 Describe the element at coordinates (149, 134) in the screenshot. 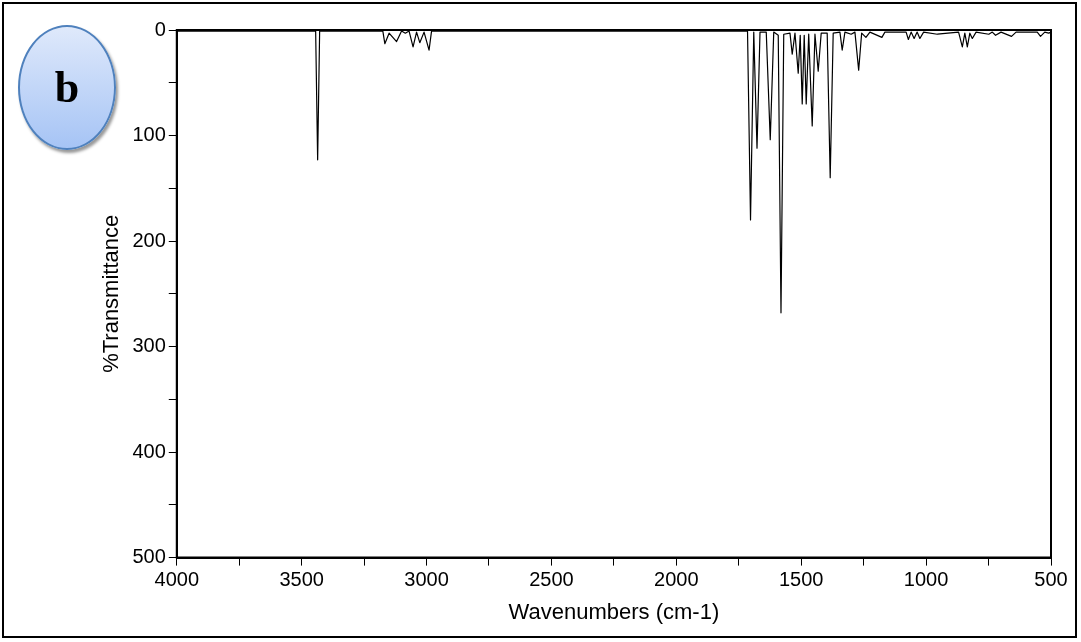

I see `y-tick-label: 100` at that location.